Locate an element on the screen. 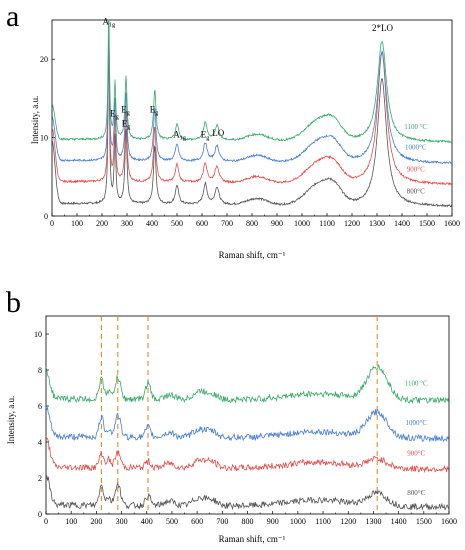 The height and width of the screenshot is (550, 465). b-x-tick-label: 800 is located at coordinates (248, 521).